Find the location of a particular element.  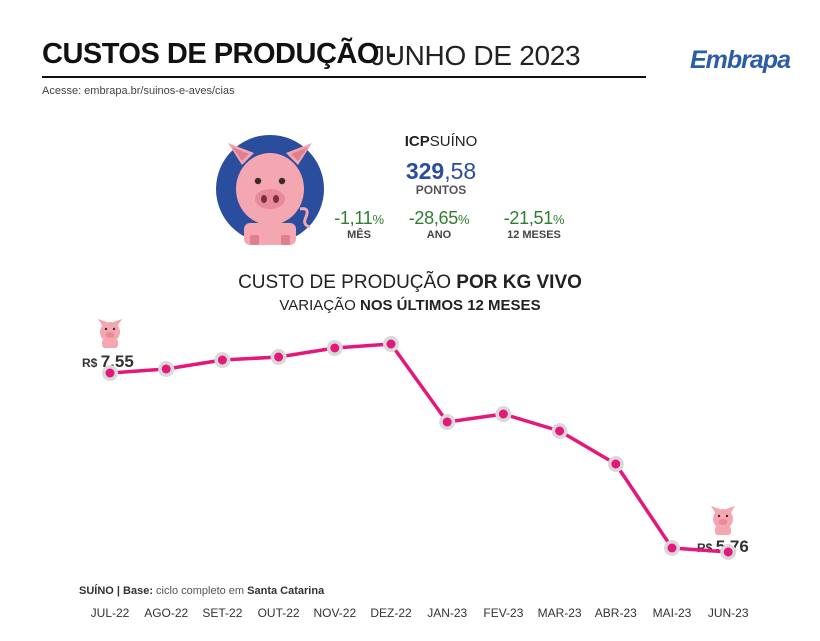

pig-icon-end is located at coordinates (723, 520).